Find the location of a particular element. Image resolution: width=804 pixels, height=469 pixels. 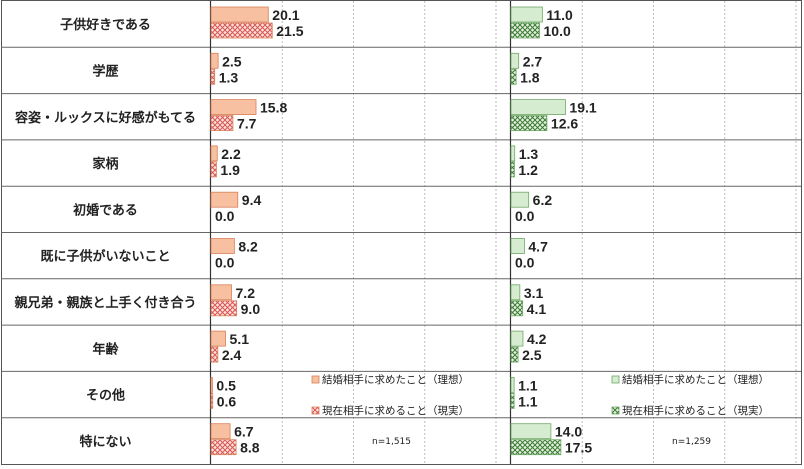

data-label: 1.8 is located at coordinates (530, 77).